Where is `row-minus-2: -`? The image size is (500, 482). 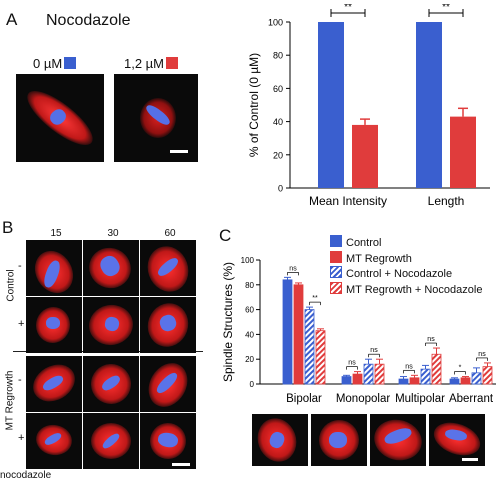 row-minus-2: - is located at coordinates (20, 380).